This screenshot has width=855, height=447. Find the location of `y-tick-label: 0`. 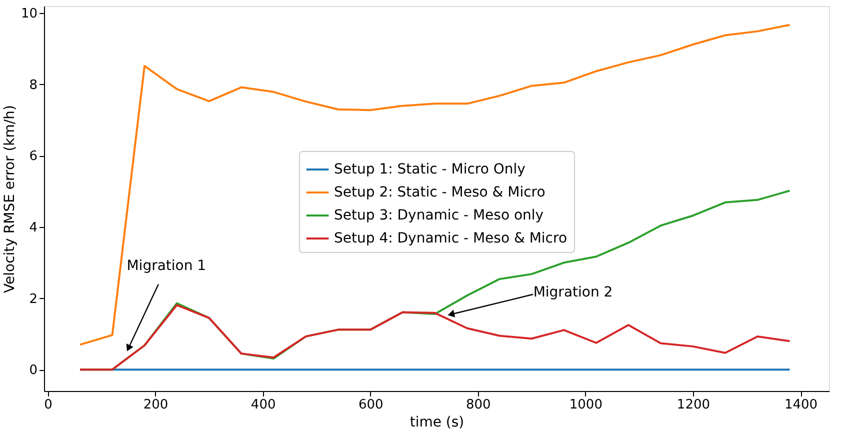

y-tick-label: 0 is located at coordinates (33, 370).